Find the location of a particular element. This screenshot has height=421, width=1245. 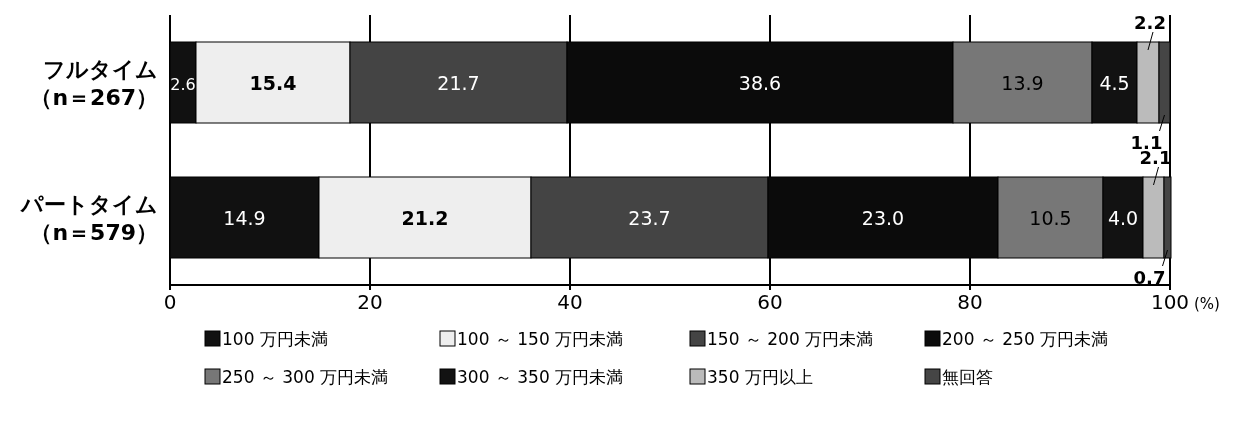

data-label: 38.6 is located at coordinates (760, 82).